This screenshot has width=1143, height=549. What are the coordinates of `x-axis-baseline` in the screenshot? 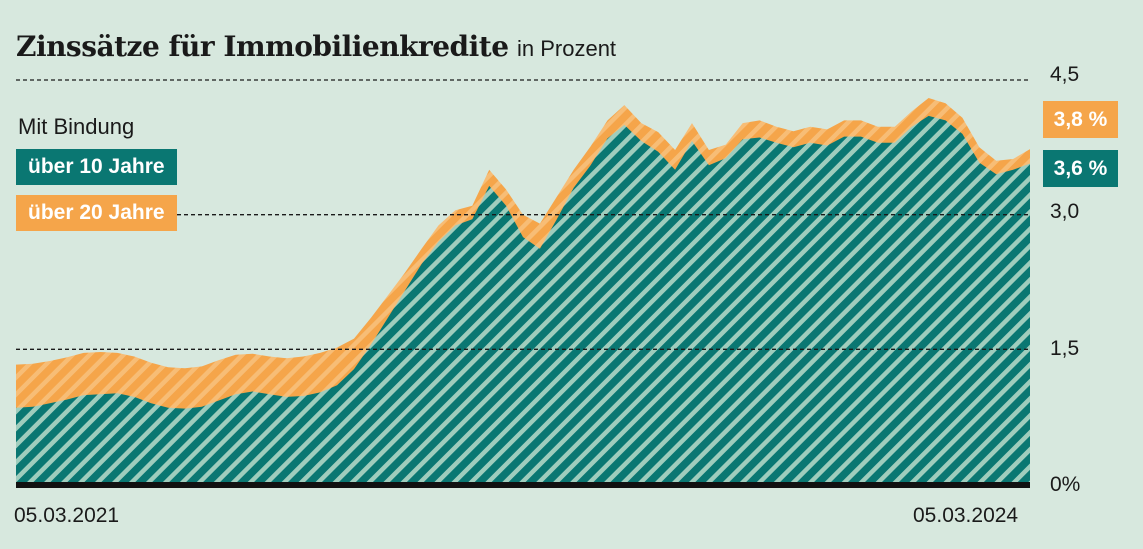 It's located at (523, 485).